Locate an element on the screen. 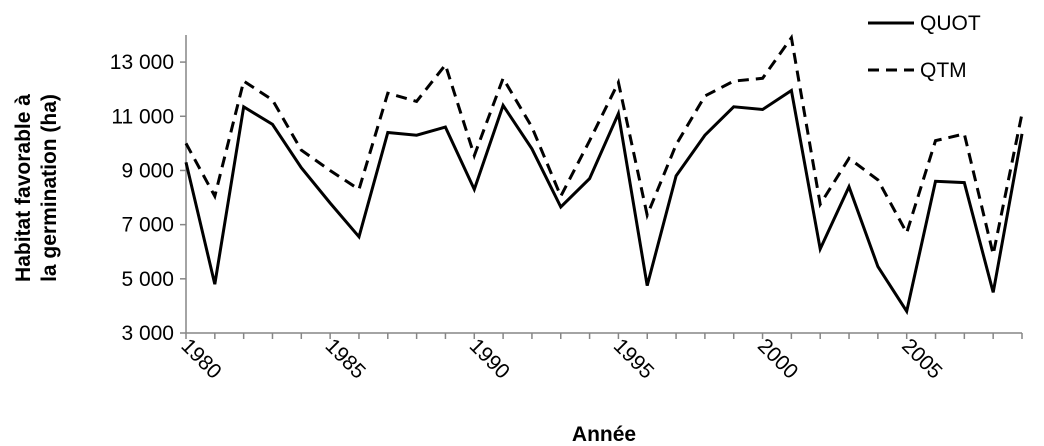 This screenshot has height=446, width=1044. y-axis-title-line-2: la germination (ha) is located at coordinates (49, 188).